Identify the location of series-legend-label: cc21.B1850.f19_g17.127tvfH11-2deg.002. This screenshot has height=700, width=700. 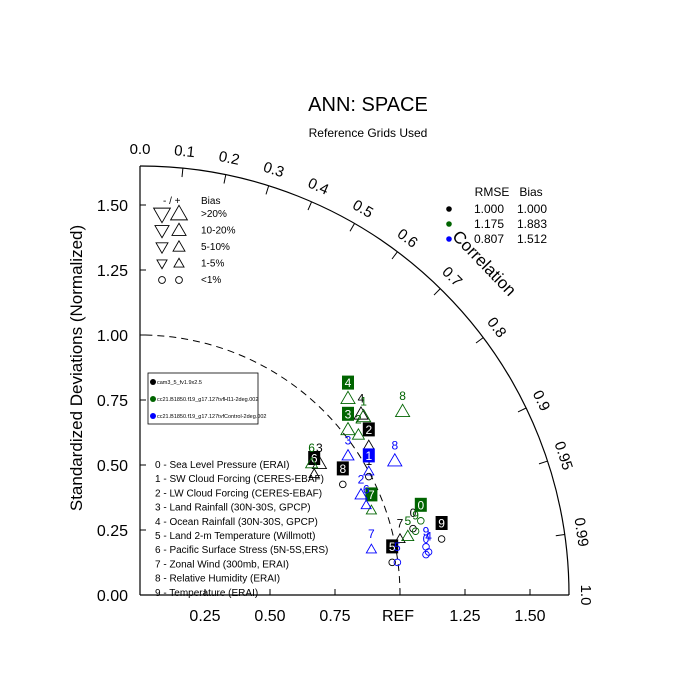
(207, 400).